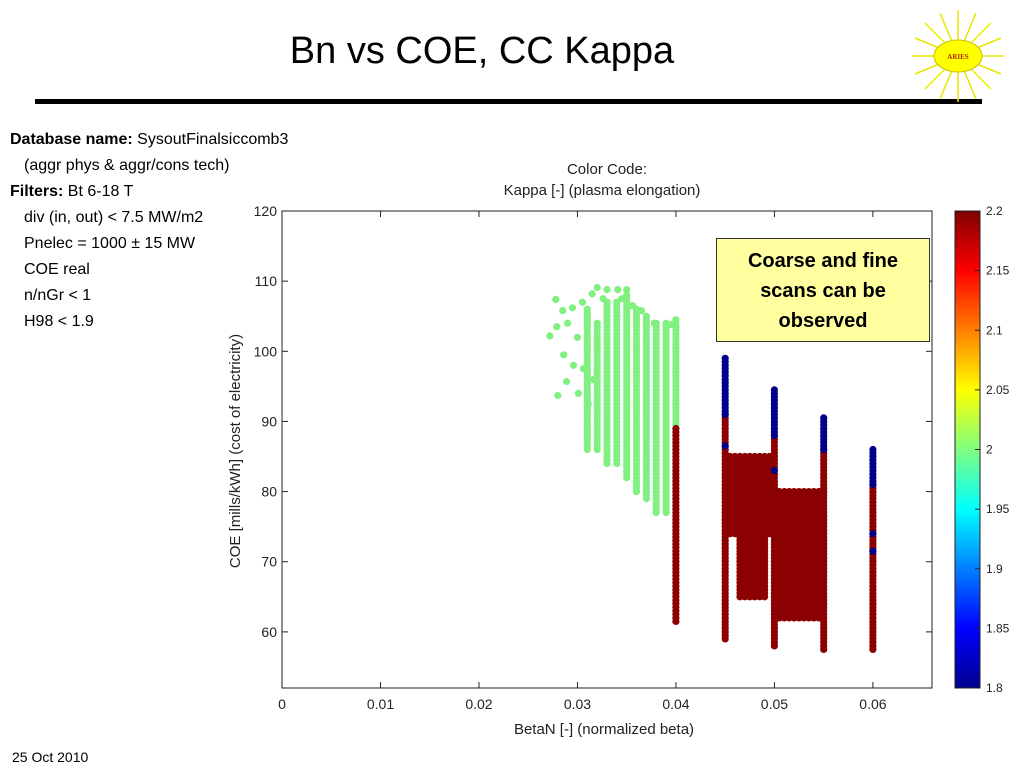  What do you see at coordinates (50, 757) in the screenshot?
I see `slide-date: 25 Oct 2010` at bounding box center [50, 757].